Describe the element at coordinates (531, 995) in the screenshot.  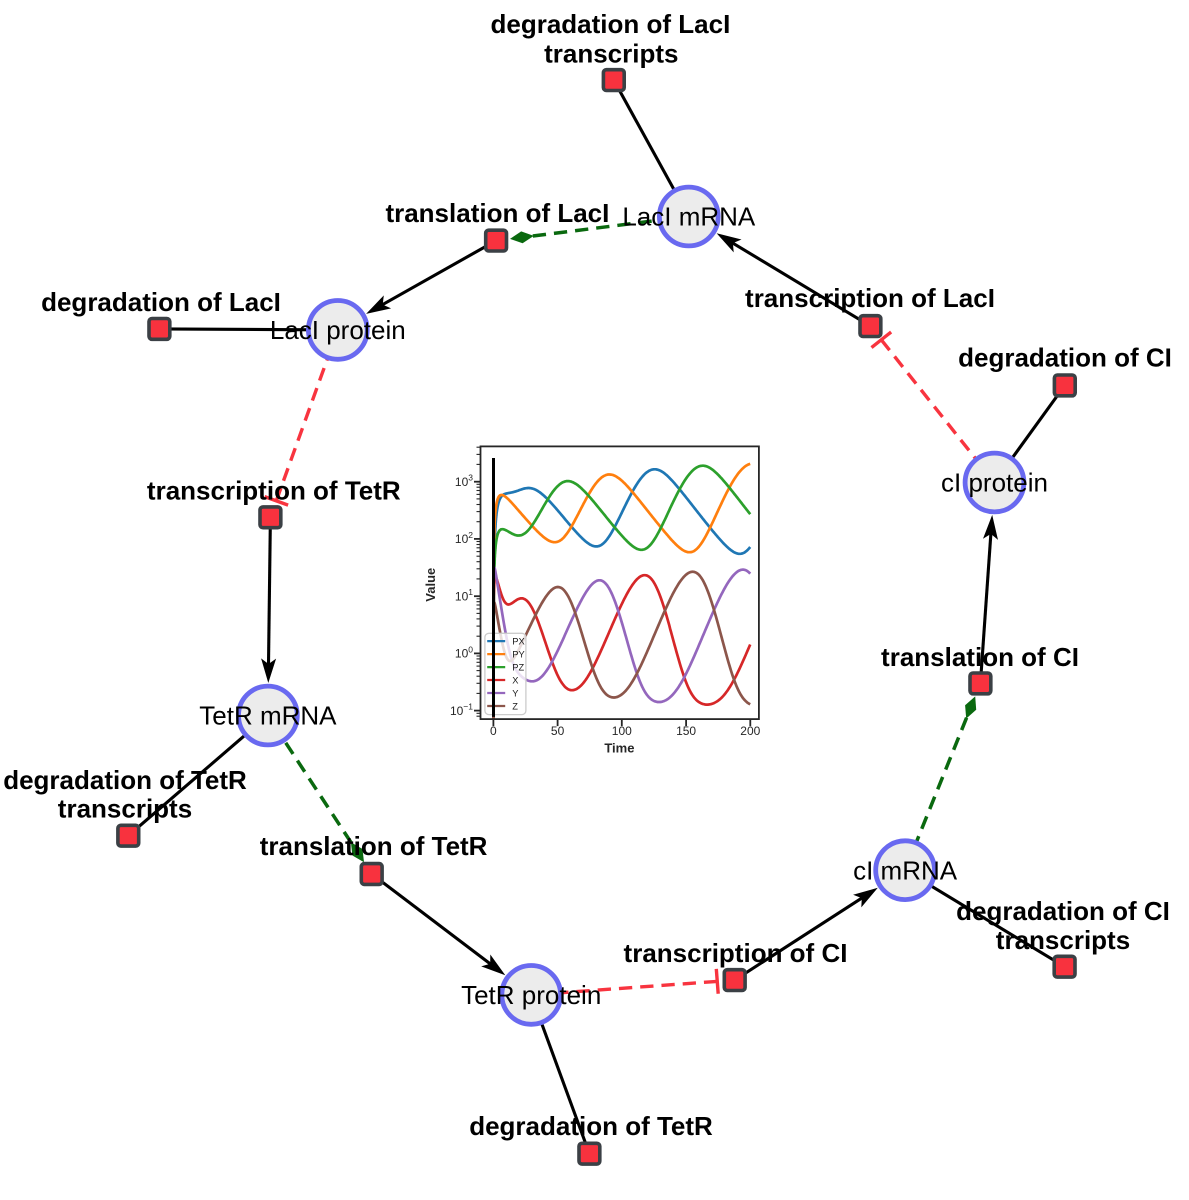
I see `svg-text: TetR protein` at that location.